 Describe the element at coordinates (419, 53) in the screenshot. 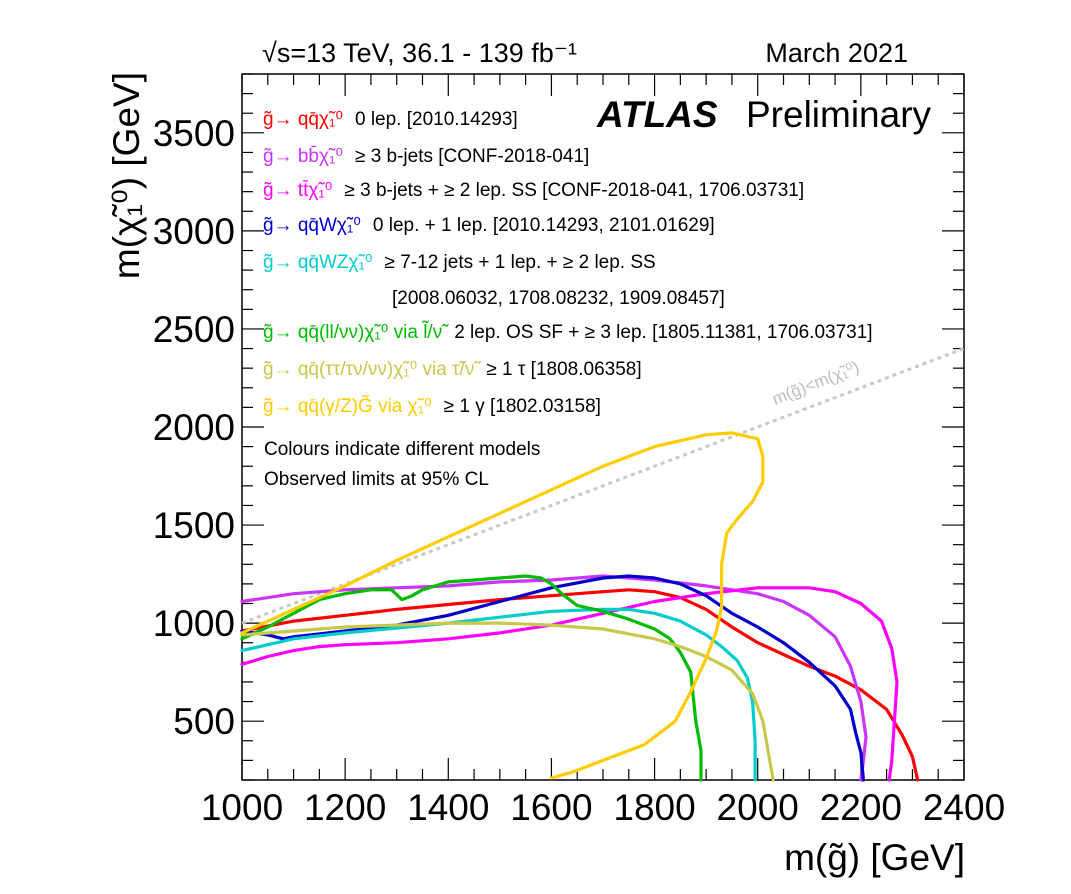

I see `energy-lumi-label: √s=13 TeV, 36.1 - 139 fb⁻¹` at that location.